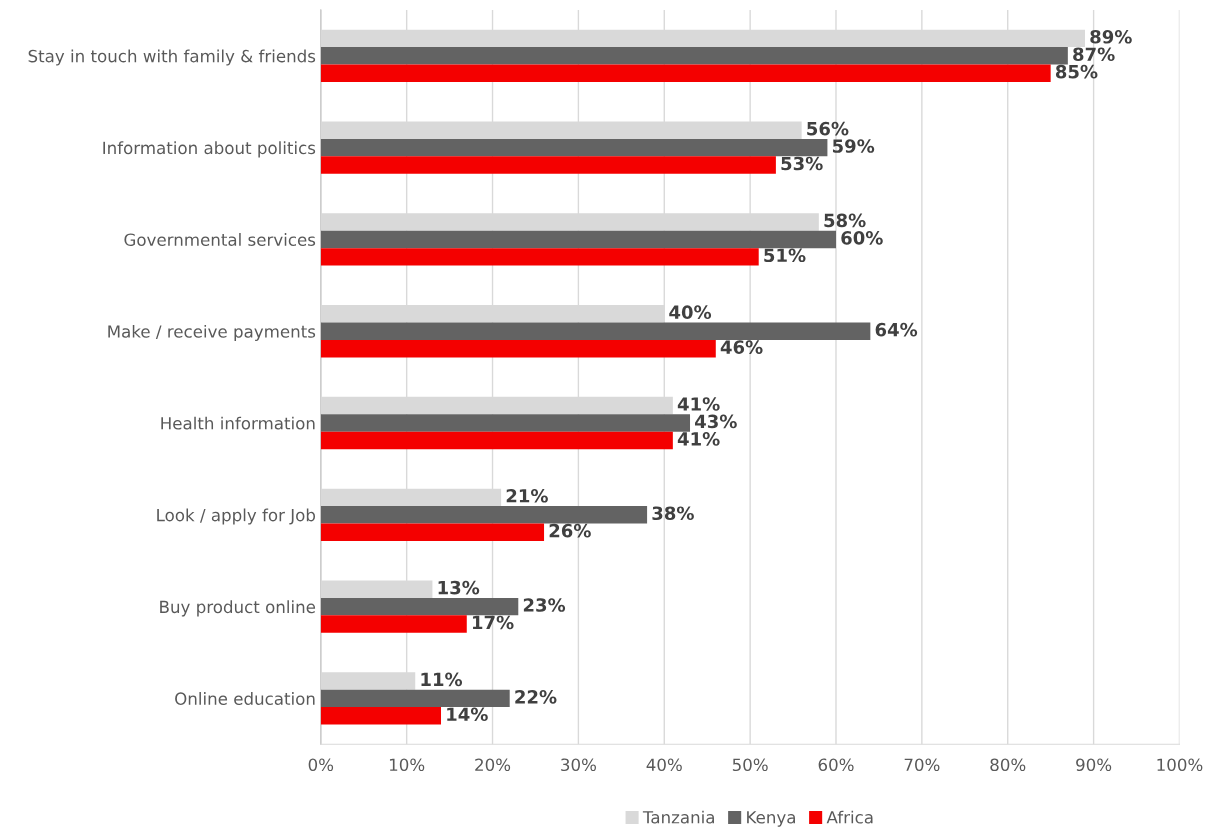  What do you see at coordinates (1076, 71) in the screenshot?
I see `data-label: 85%` at bounding box center [1076, 71].